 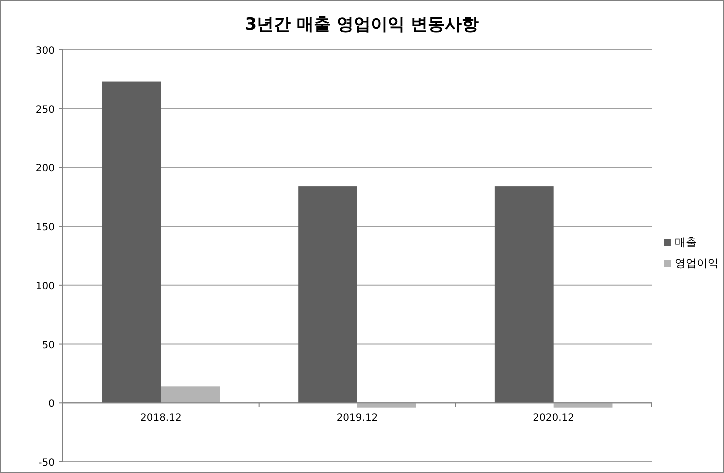 I want to click on x-tick-label: 2019.12, so click(x=357, y=418).